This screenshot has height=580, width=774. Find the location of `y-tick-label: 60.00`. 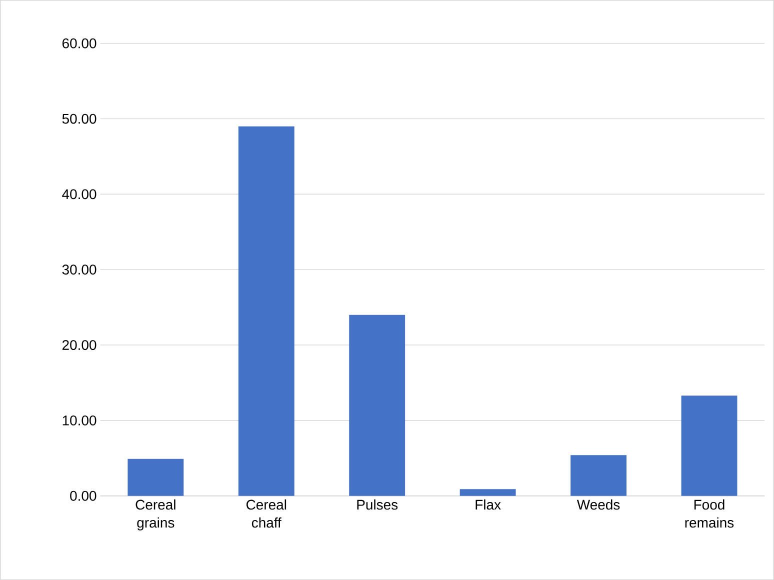

y-tick-label: 60.00 is located at coordinates (79, 43).